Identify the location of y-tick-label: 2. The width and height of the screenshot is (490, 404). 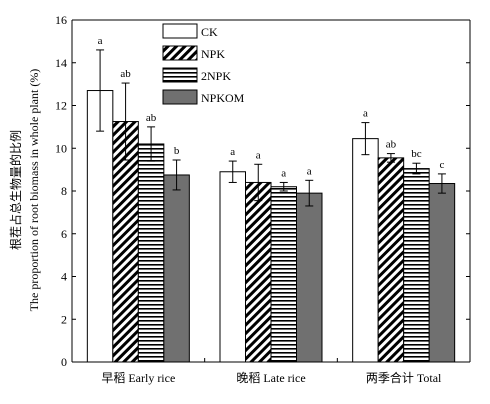
(64, 319).